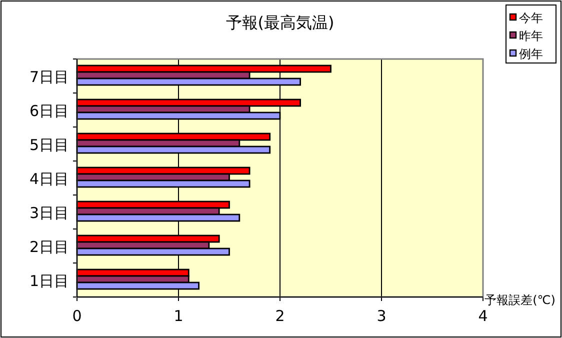 This screenshot has height=338, width=562. What do you see at coordinates (49, 179) in the screenshot?
I see `y-tick-label: 4日目` at bounding box center [49, 179].